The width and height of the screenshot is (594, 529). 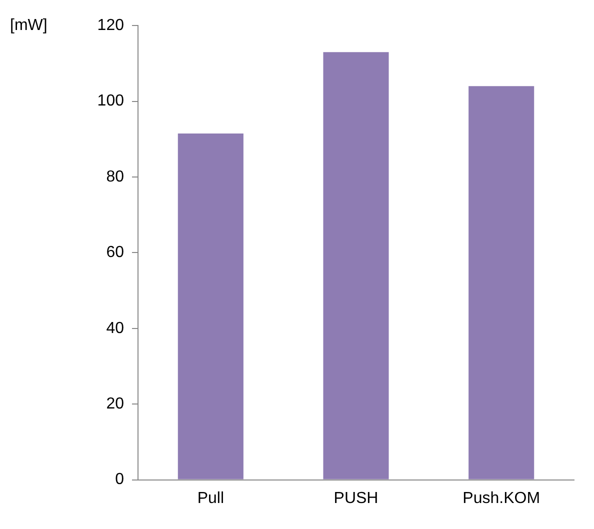 What do you see at coordinates (210, 498) in the screenshot?
I see `x-tick-label: Pull` at bounding box center [210, 498].